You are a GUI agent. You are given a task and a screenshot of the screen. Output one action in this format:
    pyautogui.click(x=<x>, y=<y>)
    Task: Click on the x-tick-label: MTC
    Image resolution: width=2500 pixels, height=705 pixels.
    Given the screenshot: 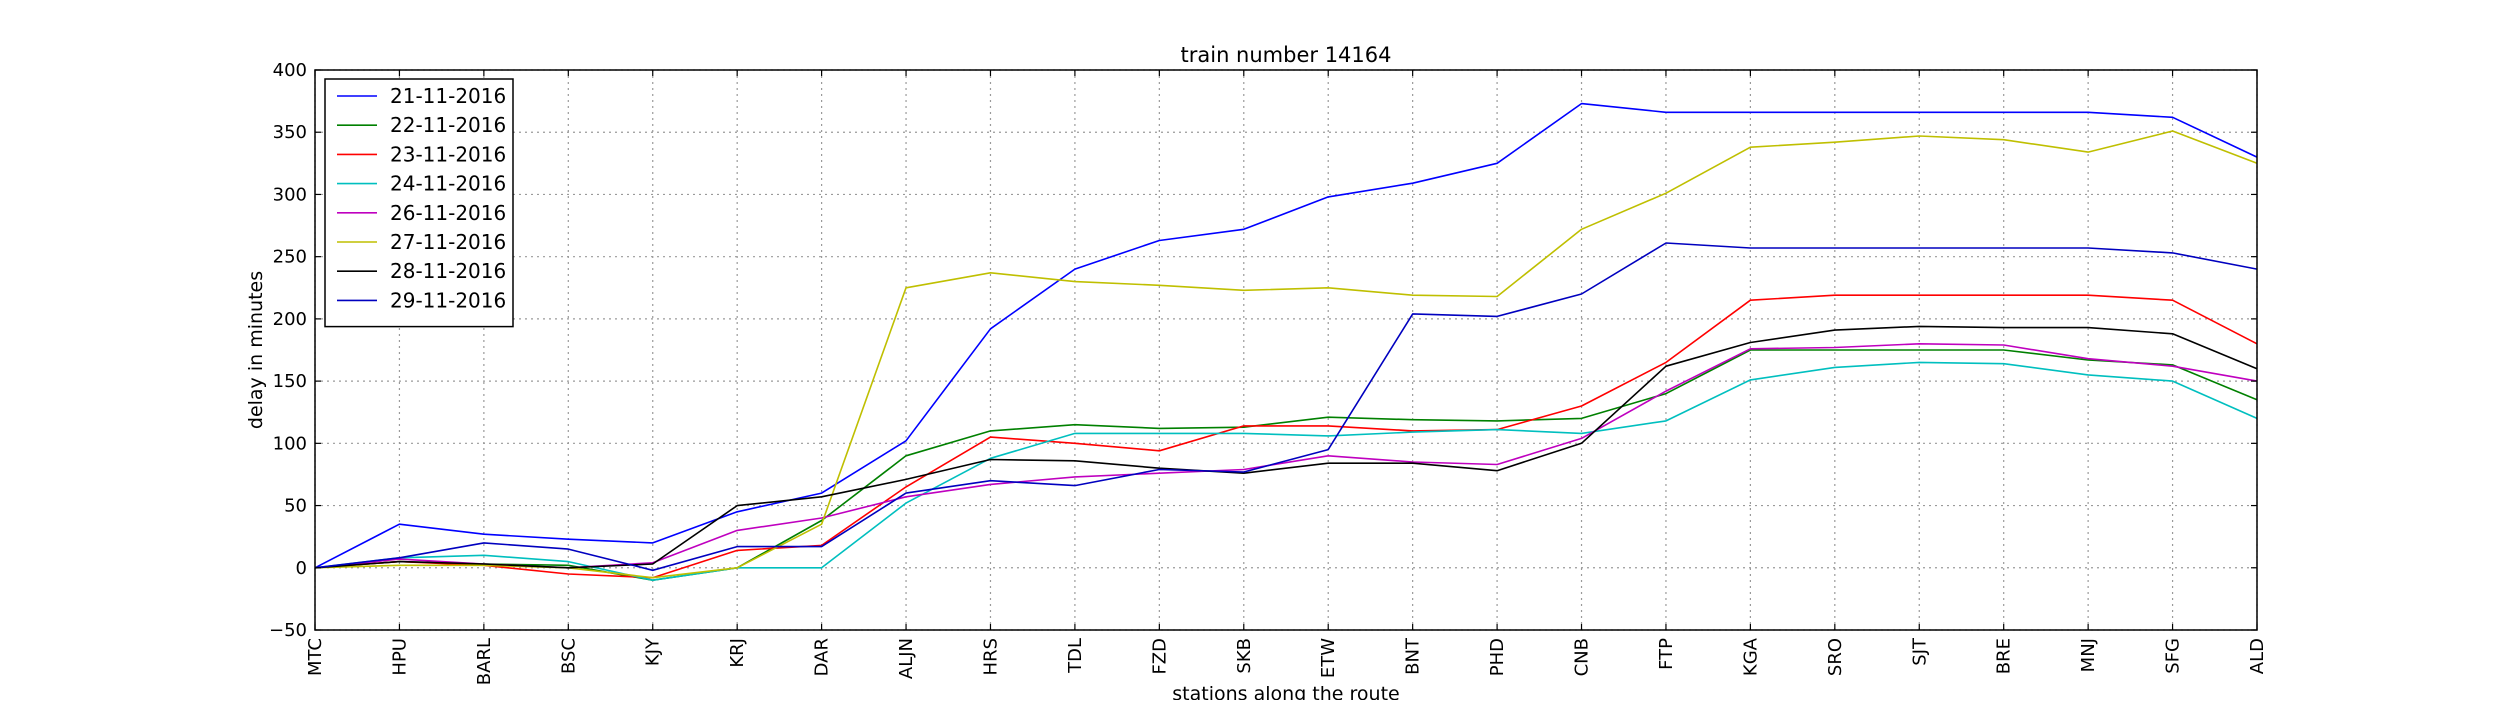 What is the action you would take?
    pyautogui.click(x=315, y=657)
    